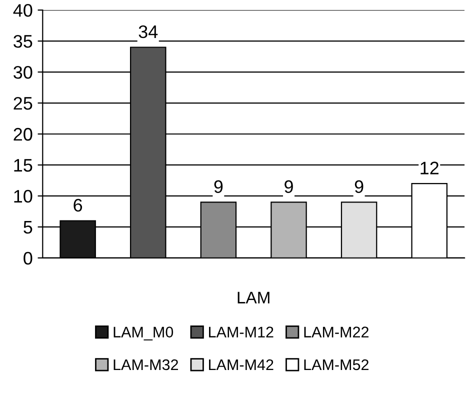 Image resolution: width=474 pixels, height=403 pixels. I want to click on y-tick-label: 5, so click(28, 227).